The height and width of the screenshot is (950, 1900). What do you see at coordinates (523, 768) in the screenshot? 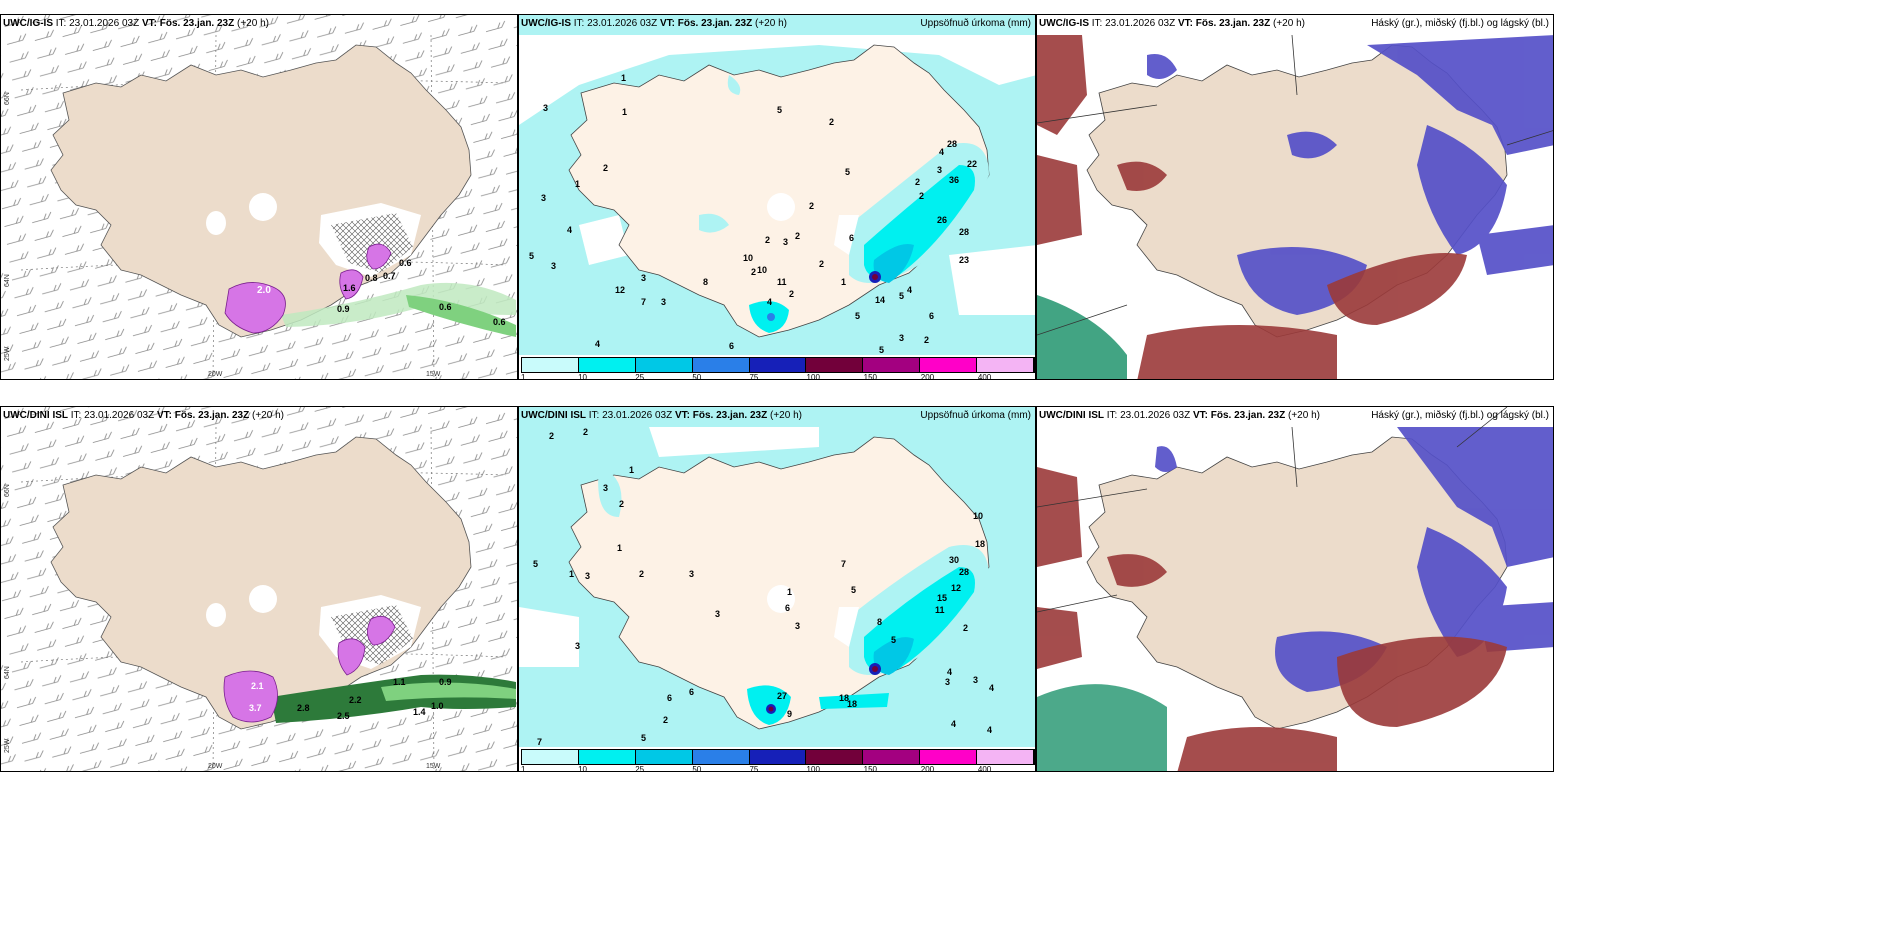
I see `colorbar-tick-label: 1` at bounding box center [523, 768].